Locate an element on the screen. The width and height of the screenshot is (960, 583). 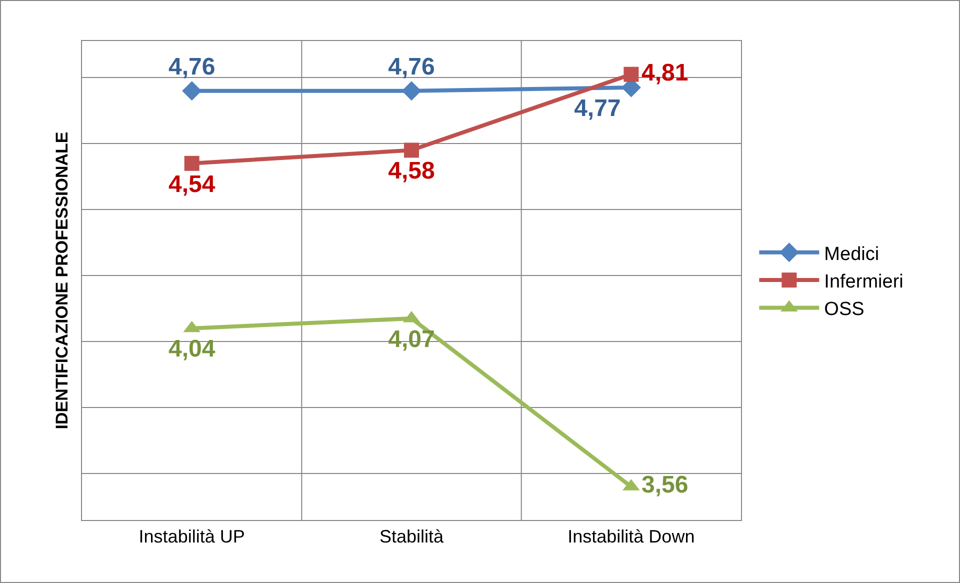
legend-label: Medici is located at coordinates (852, 254).